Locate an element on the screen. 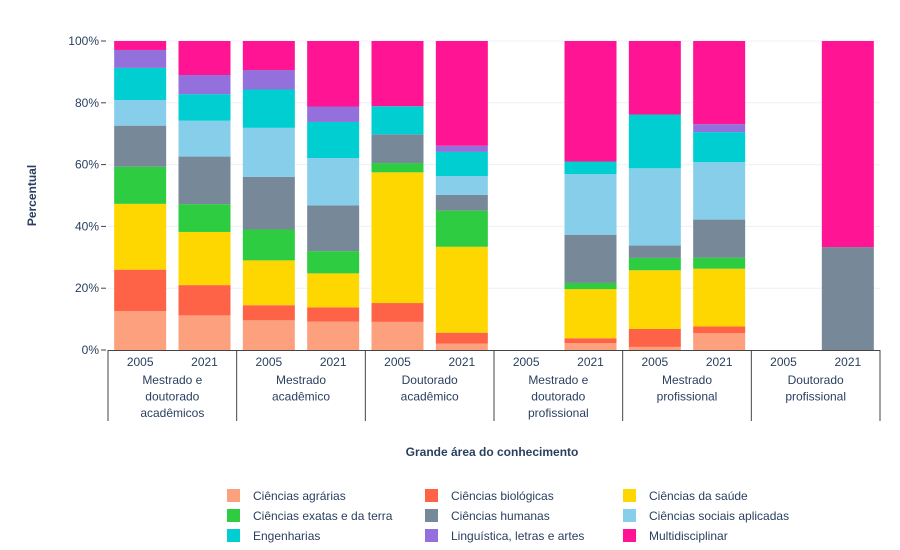 The width and height of the screenshot is (900, 550). legend-label: Ciências humanas is located at coordinates (500, 516).